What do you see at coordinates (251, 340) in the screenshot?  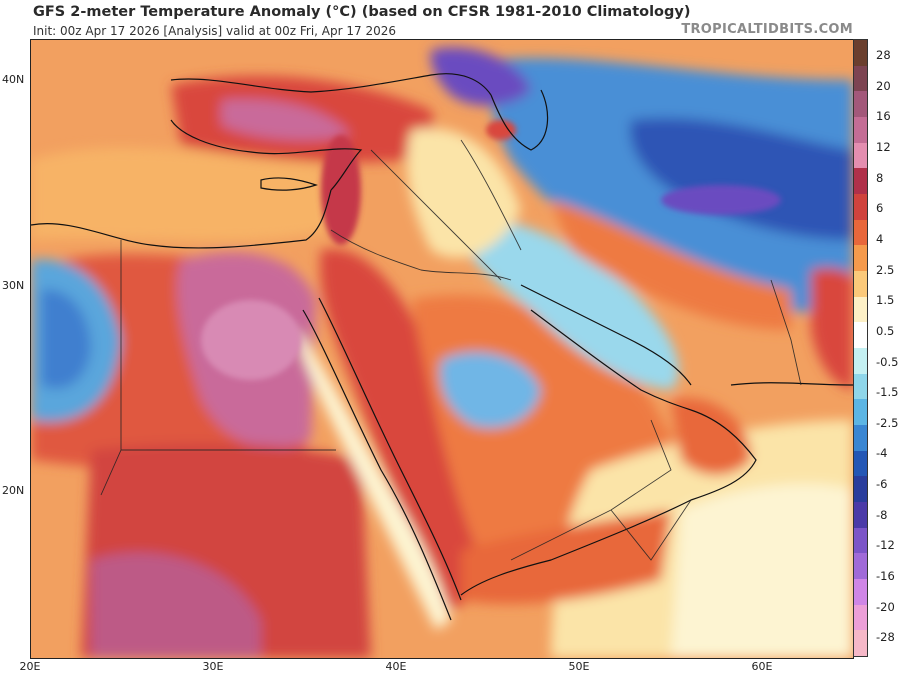 I see `nile-hot-spot` at bounding box center [251, 340].